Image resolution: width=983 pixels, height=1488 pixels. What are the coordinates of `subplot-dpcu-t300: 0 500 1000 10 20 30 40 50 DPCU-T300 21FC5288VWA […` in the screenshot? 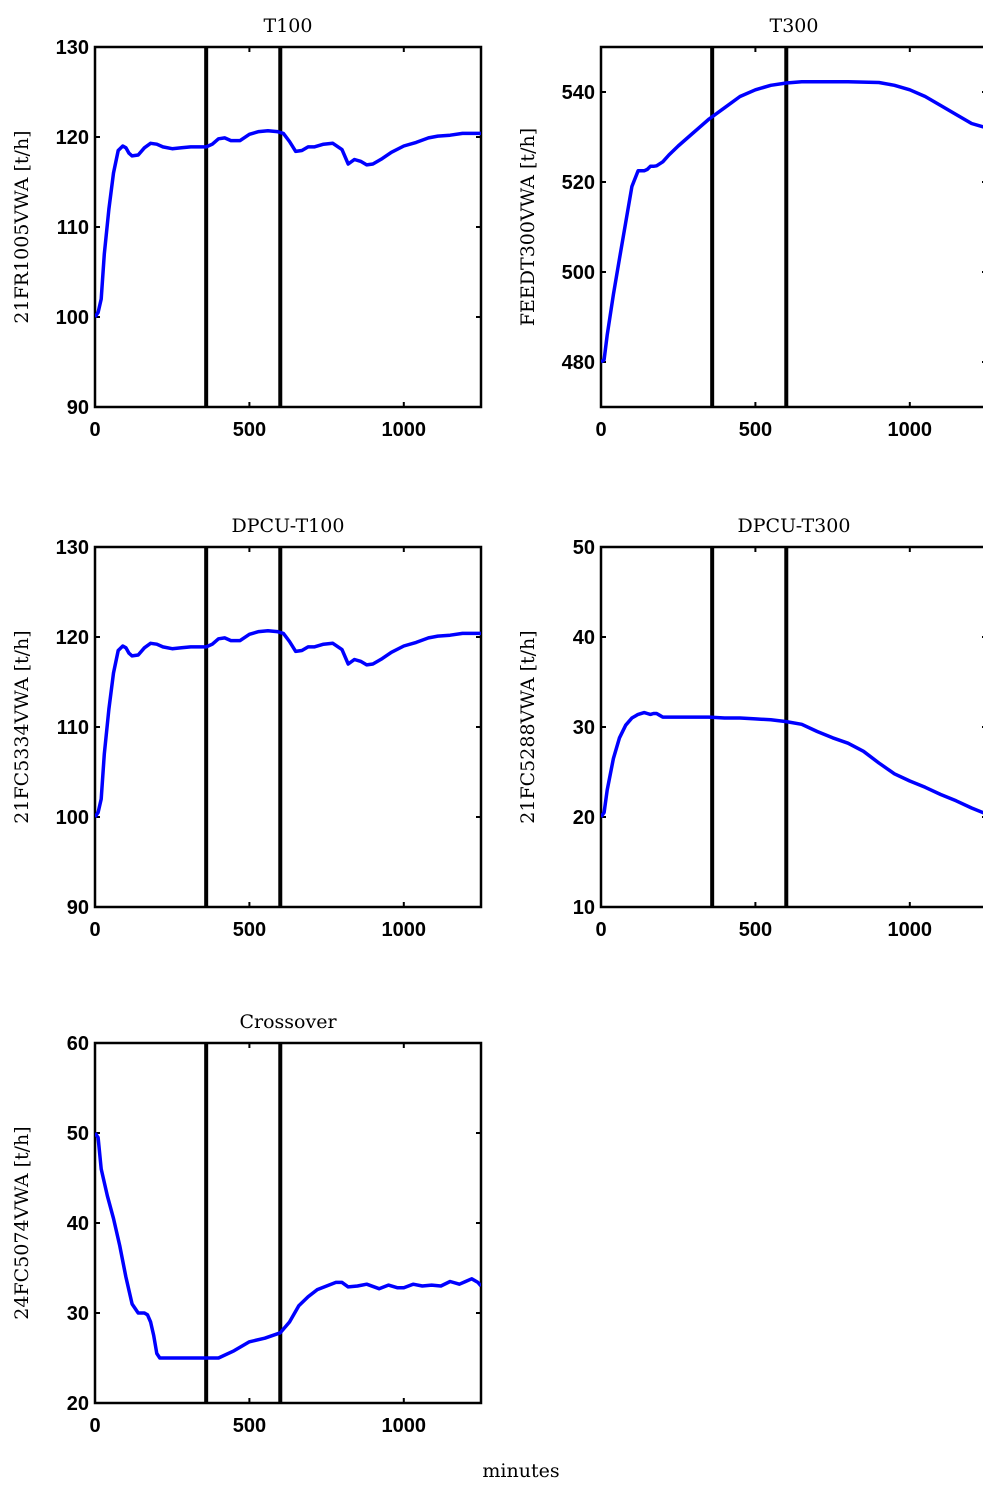 It's located at (750, 728).